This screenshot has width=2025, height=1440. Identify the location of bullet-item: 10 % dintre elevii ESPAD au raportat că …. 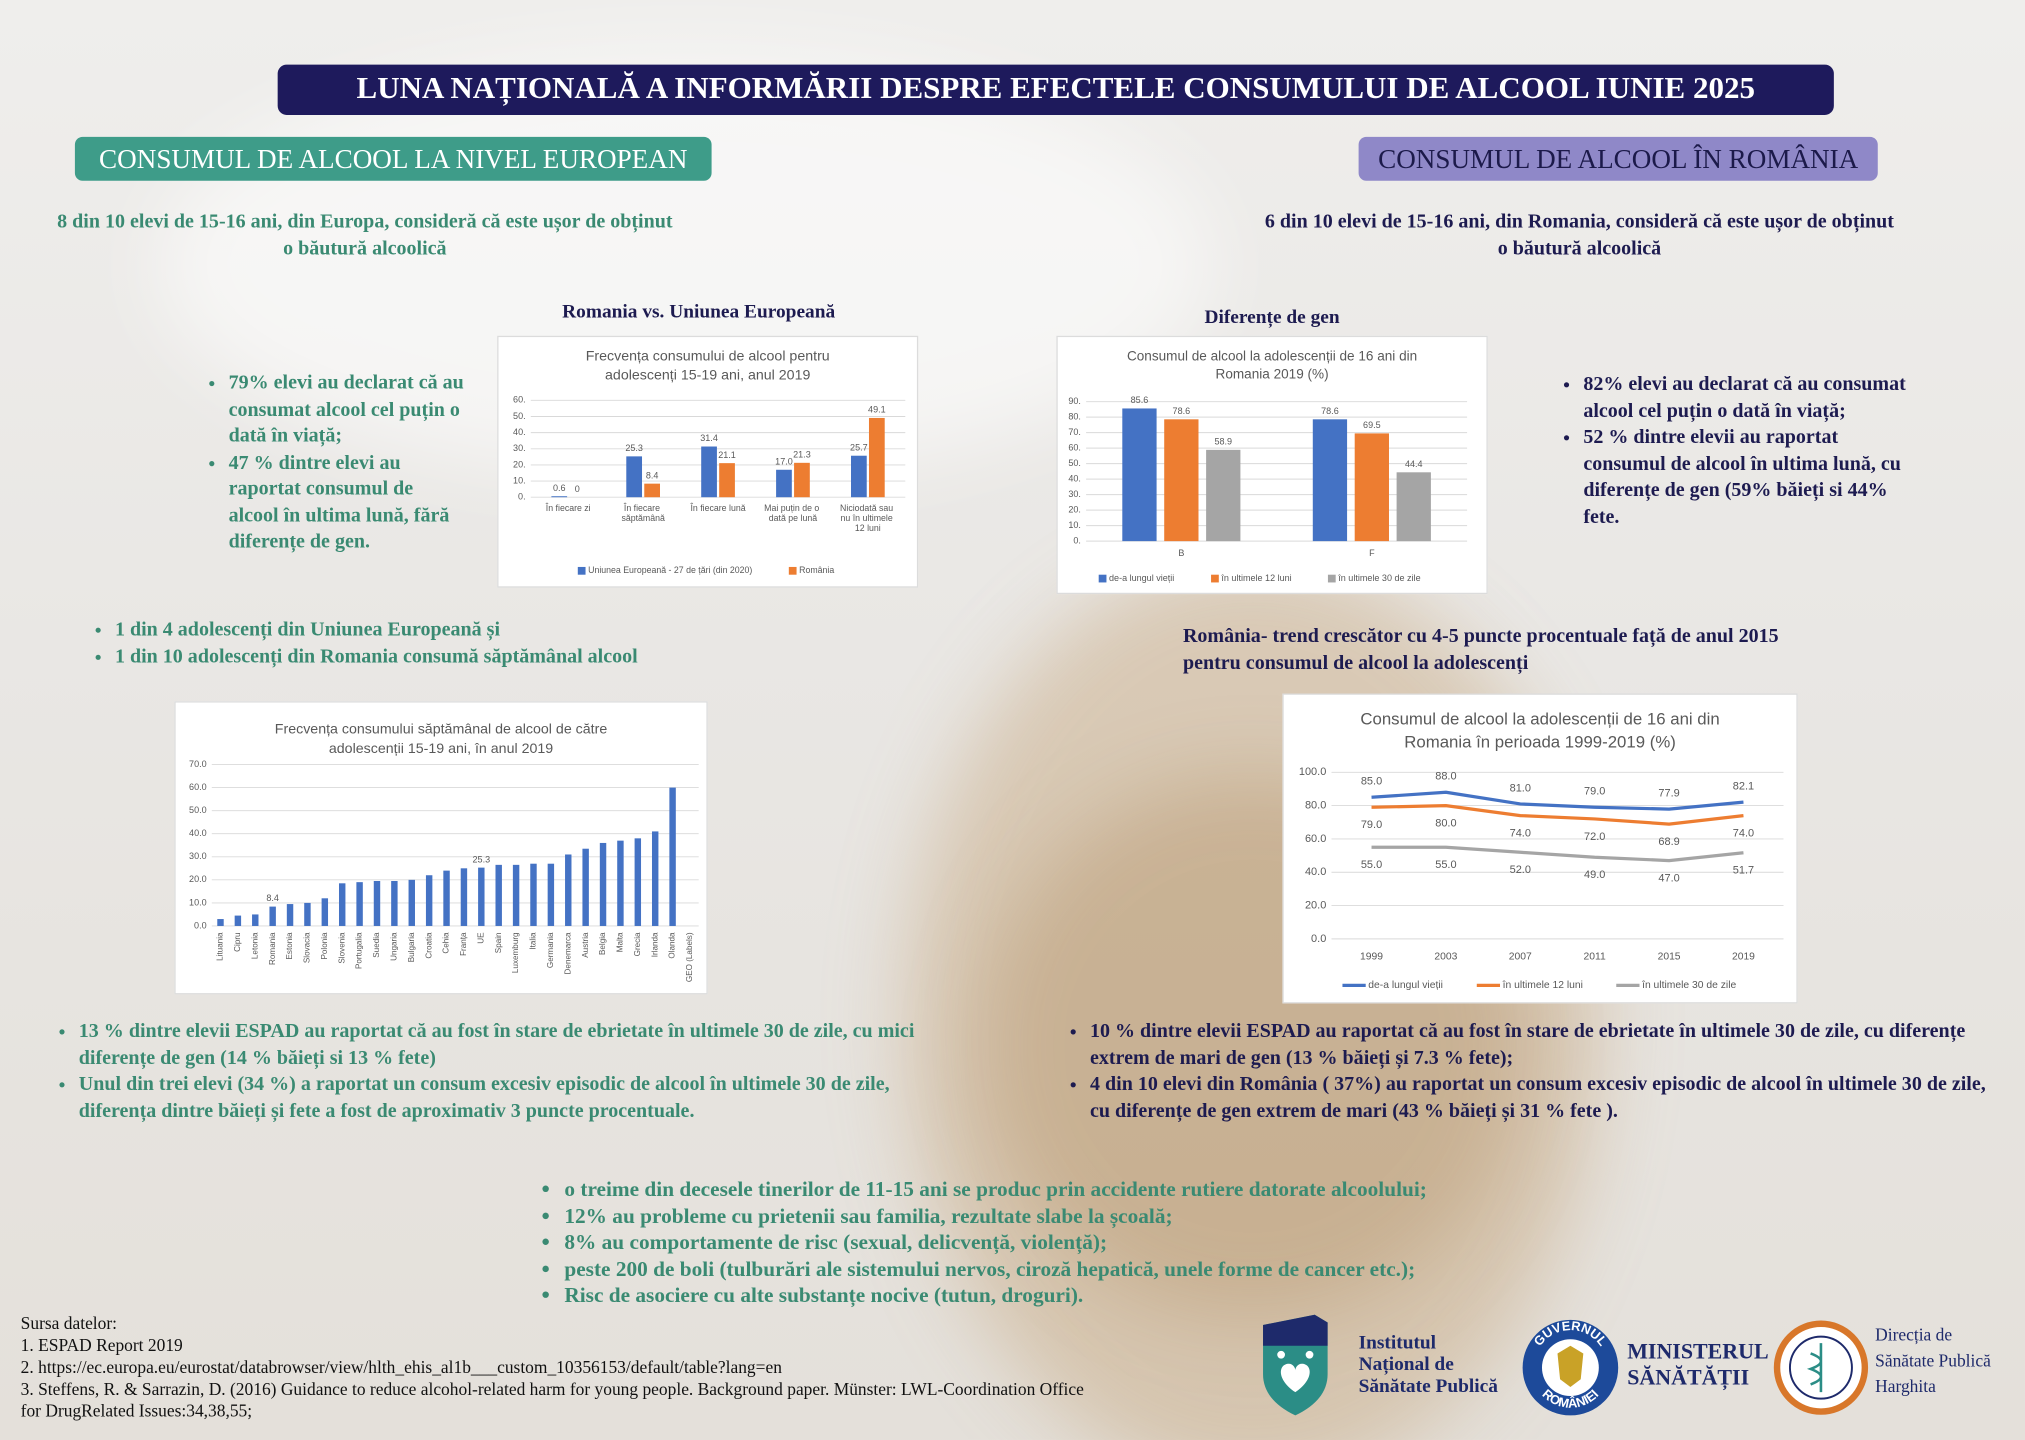
(1550, 1045).